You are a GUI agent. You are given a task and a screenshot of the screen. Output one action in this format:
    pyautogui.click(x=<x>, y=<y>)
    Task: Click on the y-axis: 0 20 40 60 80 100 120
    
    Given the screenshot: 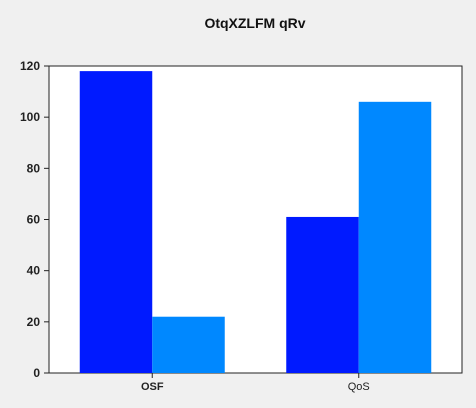 What is the action you would take?
    pyautogui.click(x=34, y=219)
    